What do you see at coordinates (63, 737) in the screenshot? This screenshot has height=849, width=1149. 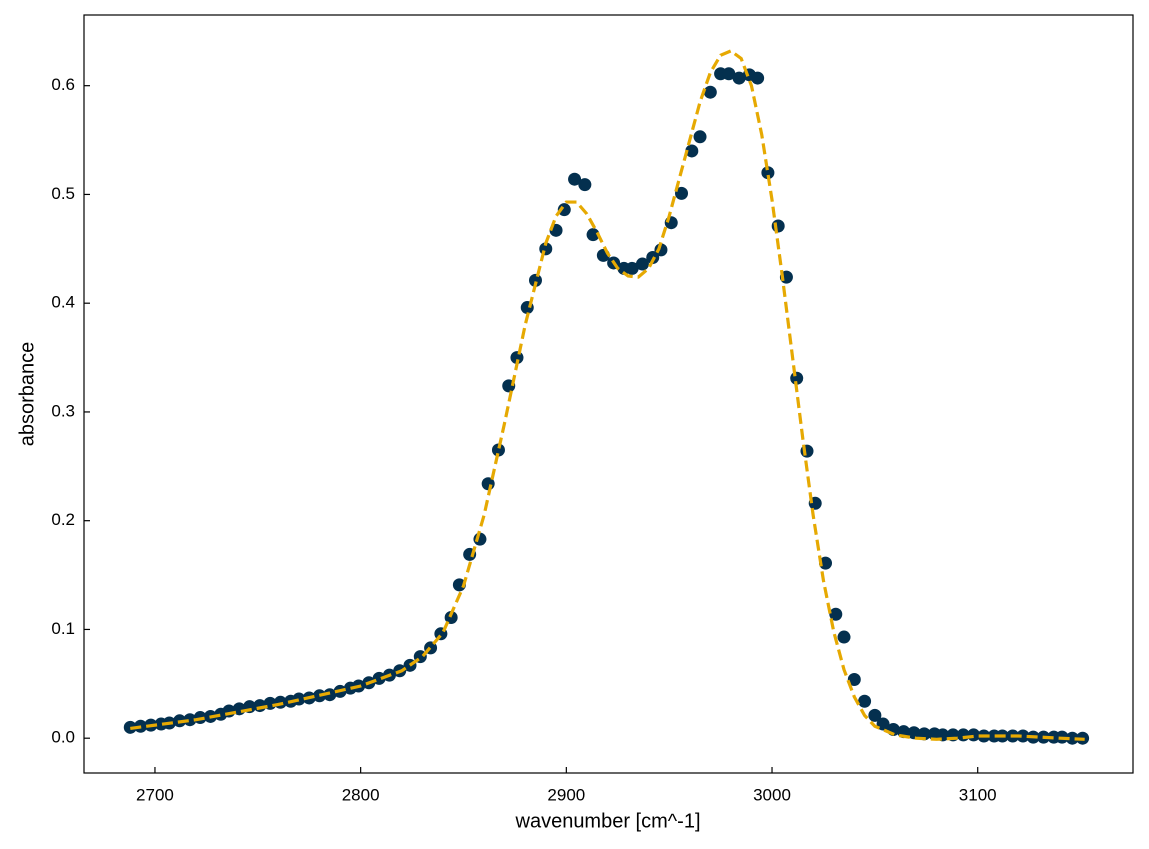 I see `y-tick-label: 0.0` at bounding box center [63, 737].